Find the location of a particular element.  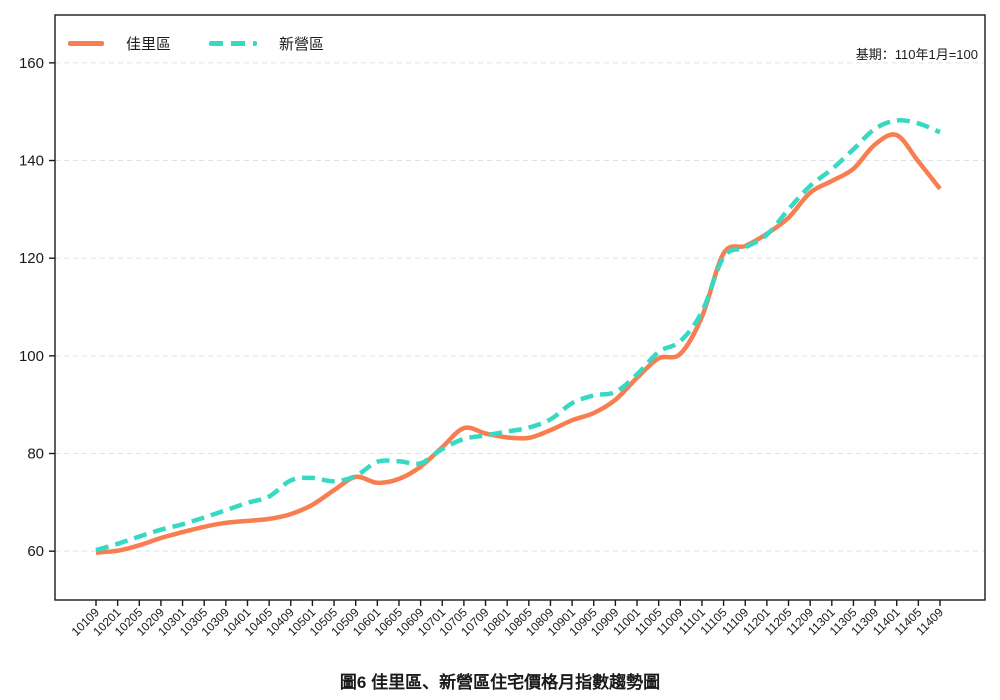

legend-label-jiali: 佳里區 is located at coordinates (149, 44).